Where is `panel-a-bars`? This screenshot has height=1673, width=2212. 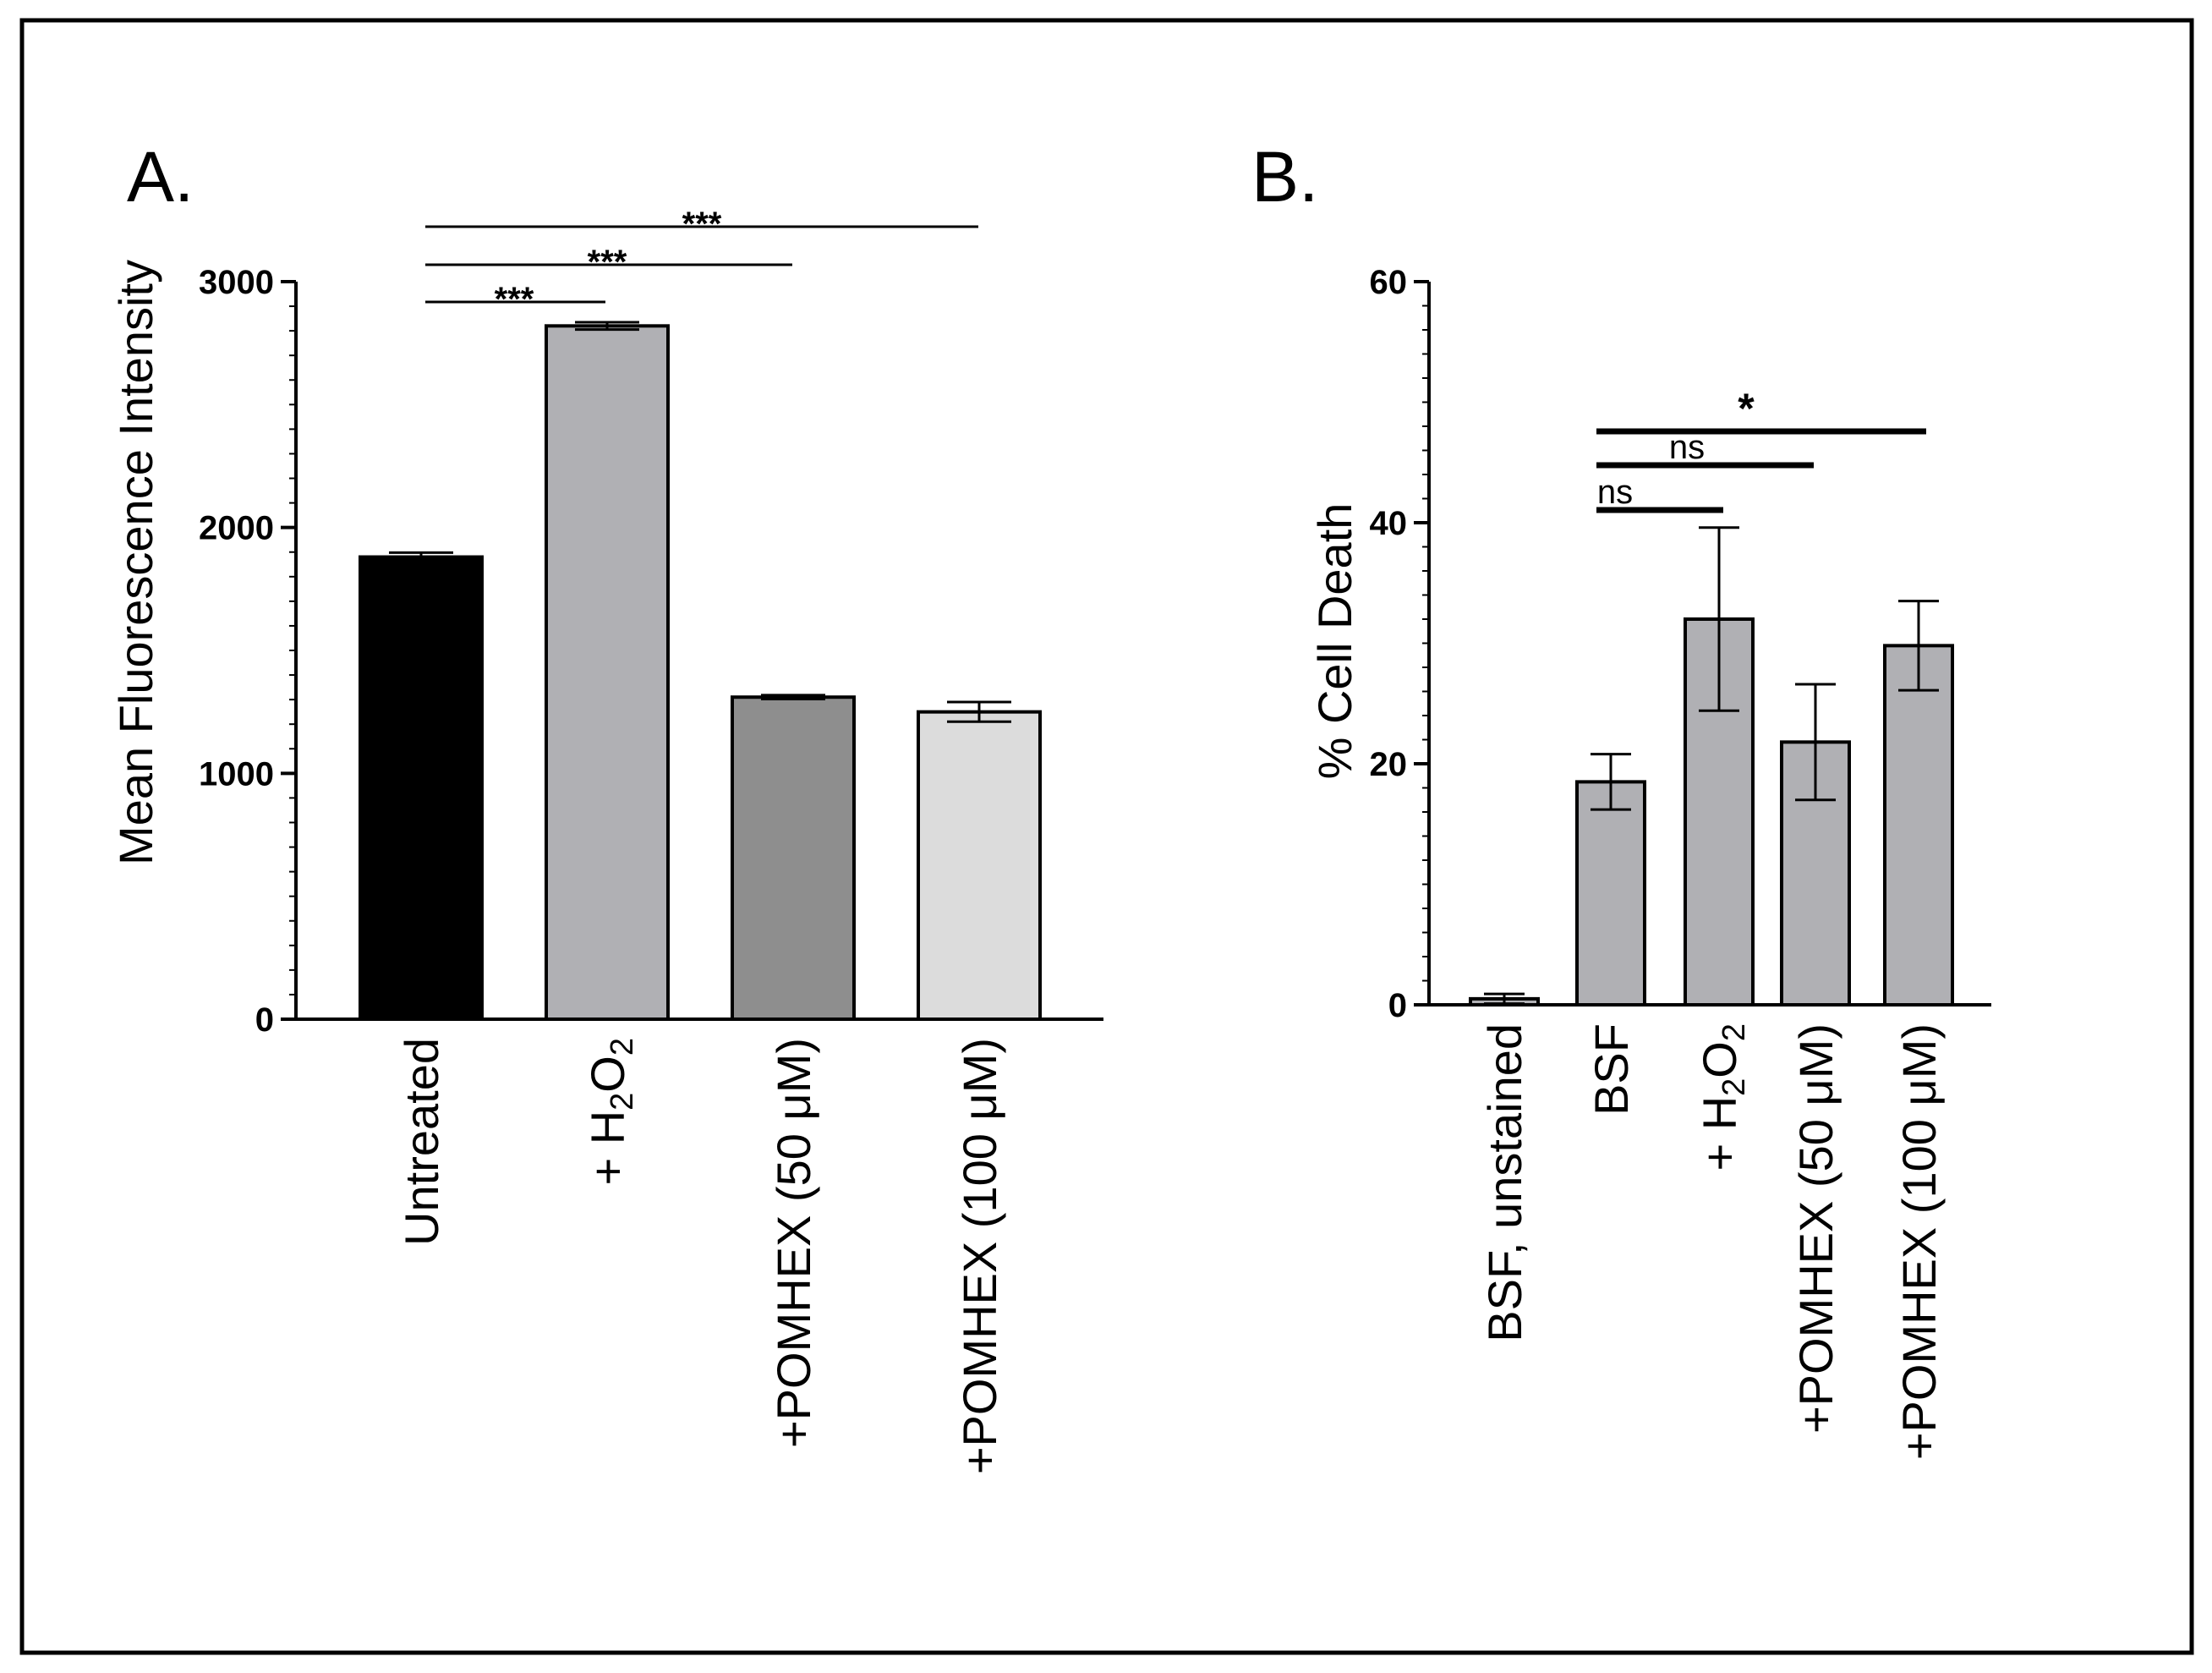
panel-a-bars is located at coordinates (700, 671).